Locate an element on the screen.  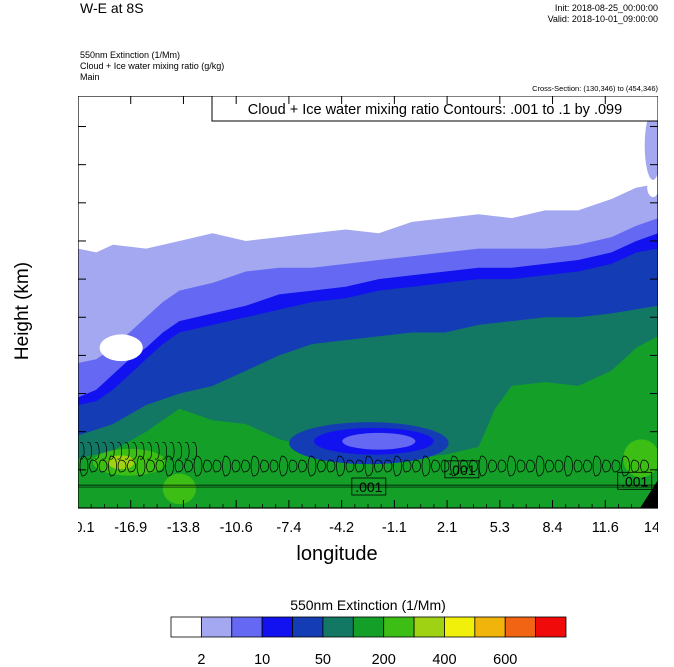
contour-lines is located at coordinates (368, 465).